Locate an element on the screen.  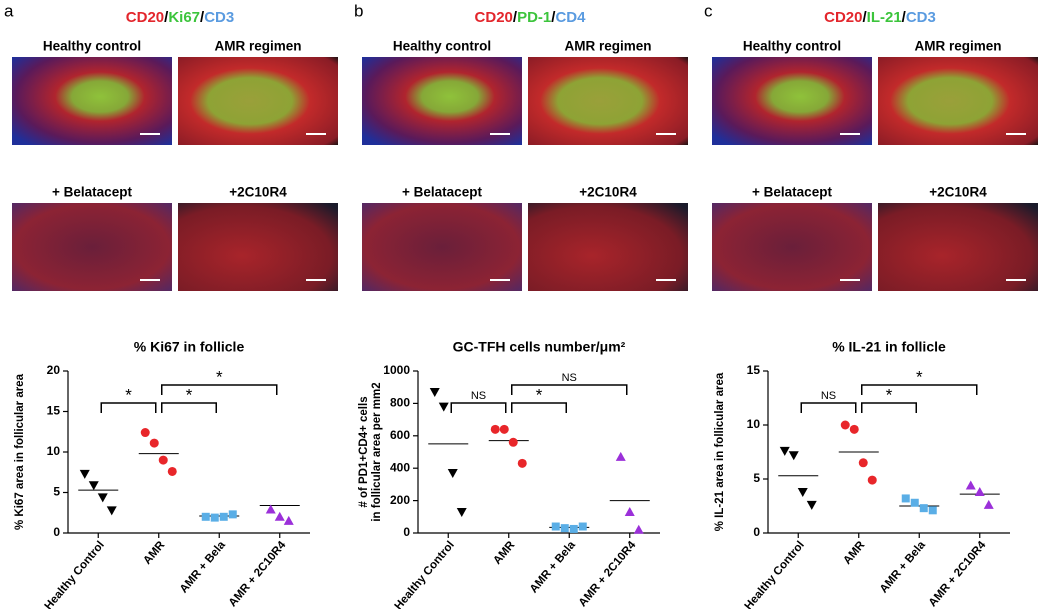
stain-title: CD20/PD-1/CD4 is located at coordinates (531, 17).